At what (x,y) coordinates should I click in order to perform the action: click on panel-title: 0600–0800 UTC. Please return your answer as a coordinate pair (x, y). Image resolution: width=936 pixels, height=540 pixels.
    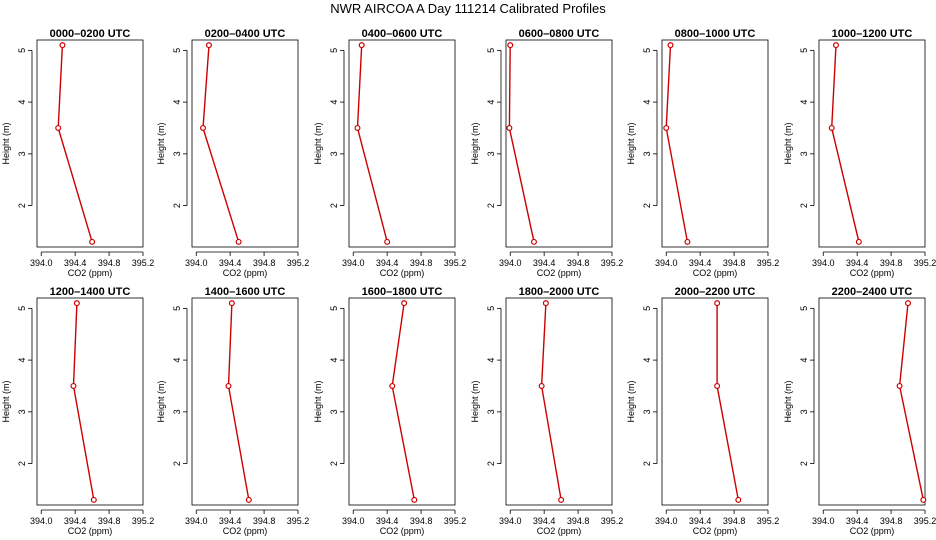
    Looking at the image, I should click on (559, 34).